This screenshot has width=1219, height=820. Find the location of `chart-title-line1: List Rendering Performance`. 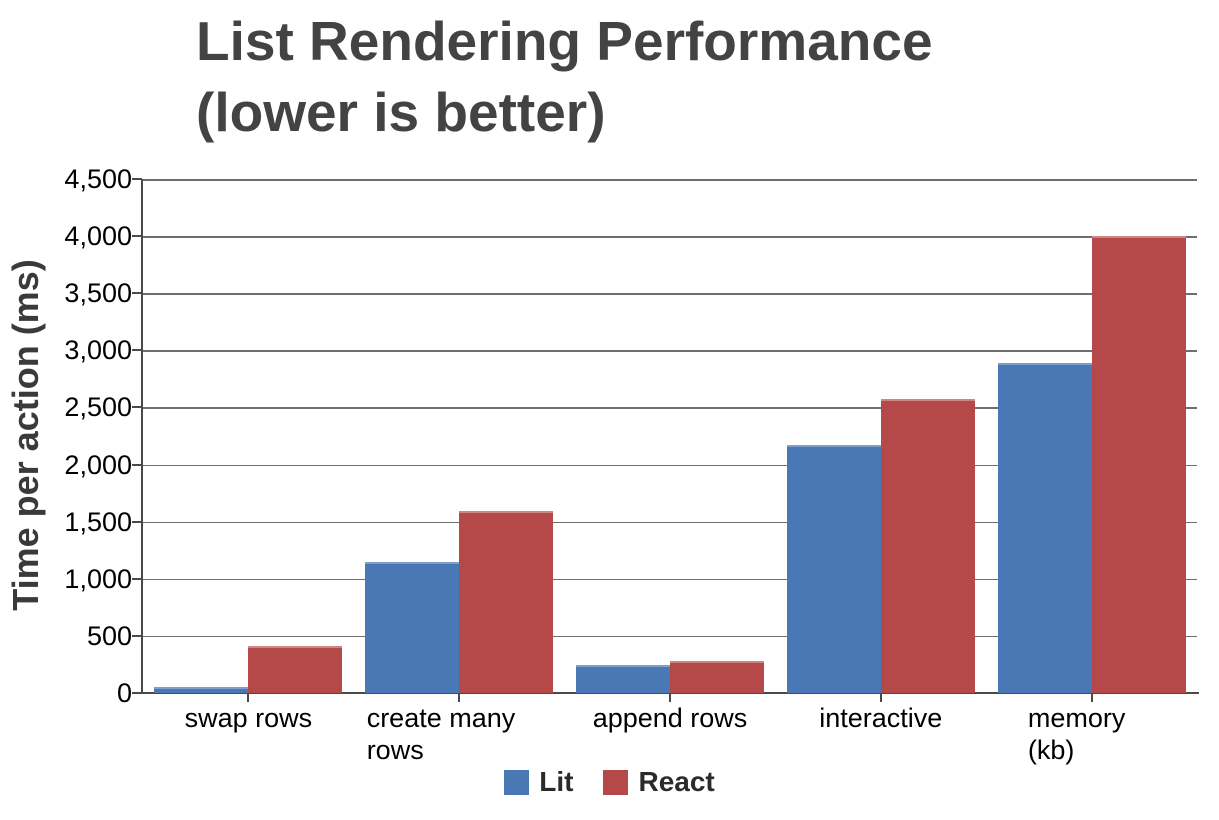

chart-title-line1: List Rendering Performance is located at coordinates (564, 41).